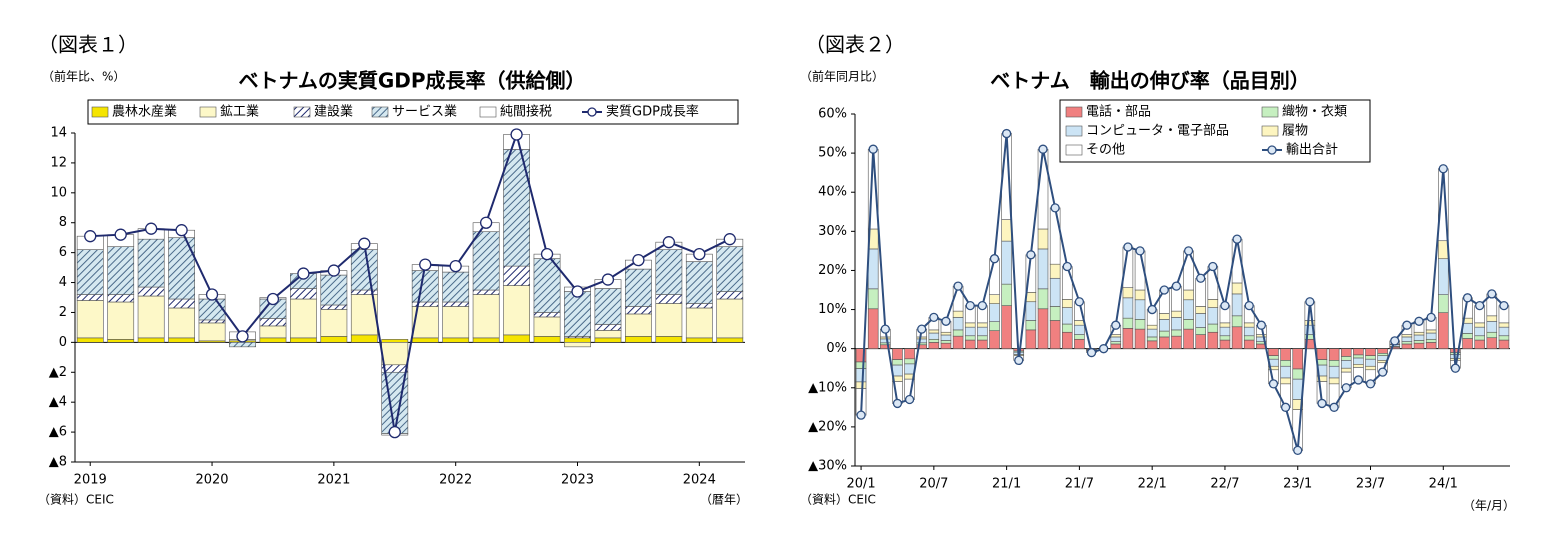 Image resolution: width=1550 pixels, height=542 pixels. What do you see at coordinates (1079, 484) in the screenshot?
I see `x-tick-label: 21/7` at bounding box center [1079, 484].